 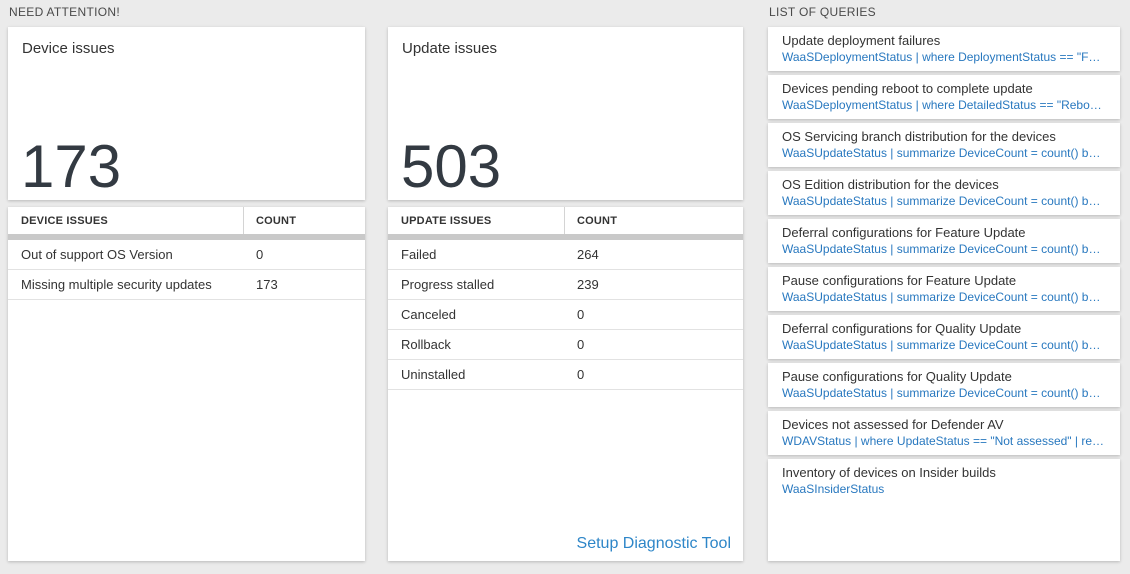 What do you see at coordinates (448, 284) in the screenshot?
I see `row-label: Progress stalled` at bounding box center [448, 284].